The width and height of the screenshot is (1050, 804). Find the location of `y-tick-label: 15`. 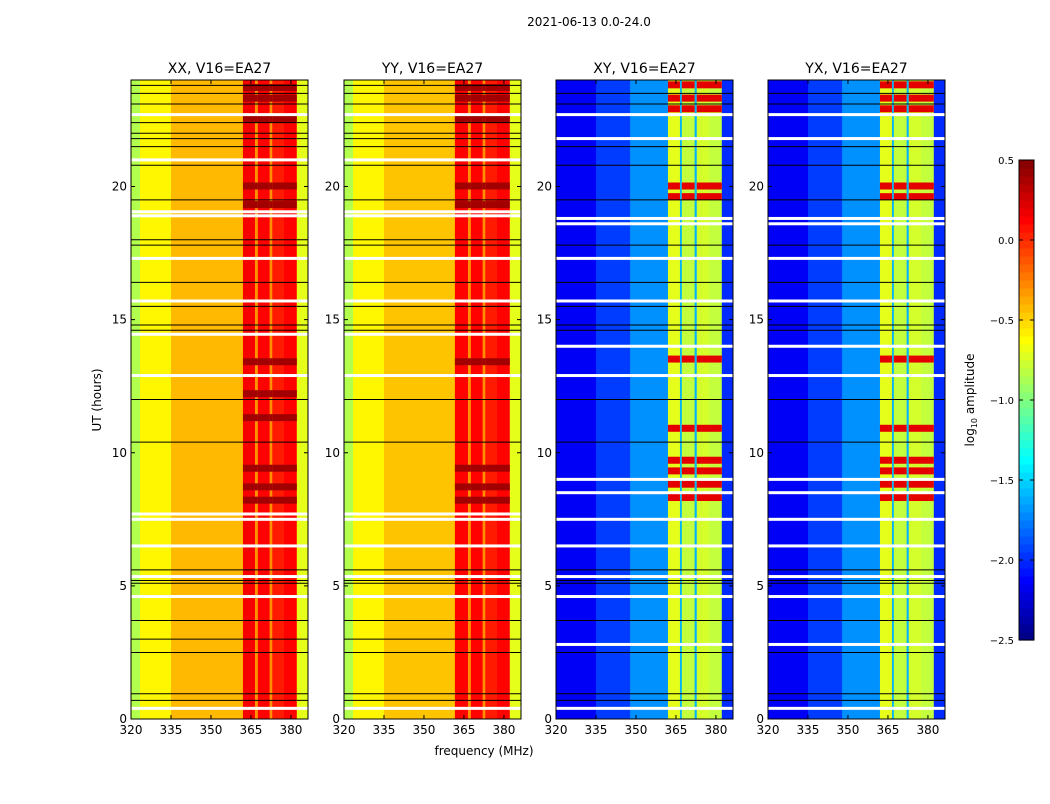

y-tick-label: 15 is located at coordinates (119, 320).